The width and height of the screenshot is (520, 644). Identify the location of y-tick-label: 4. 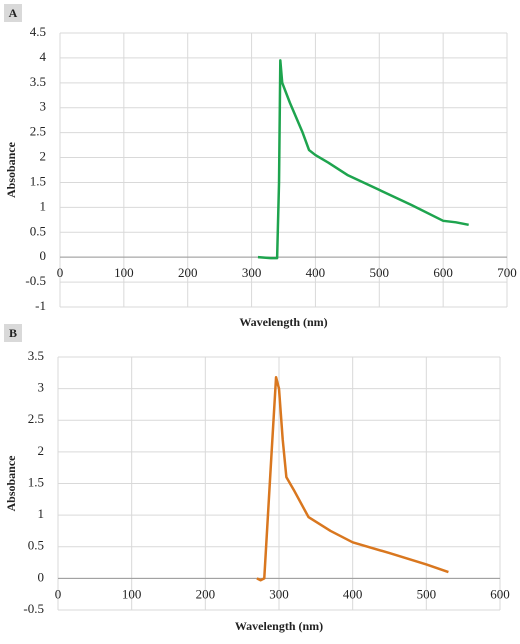
(43, 56).